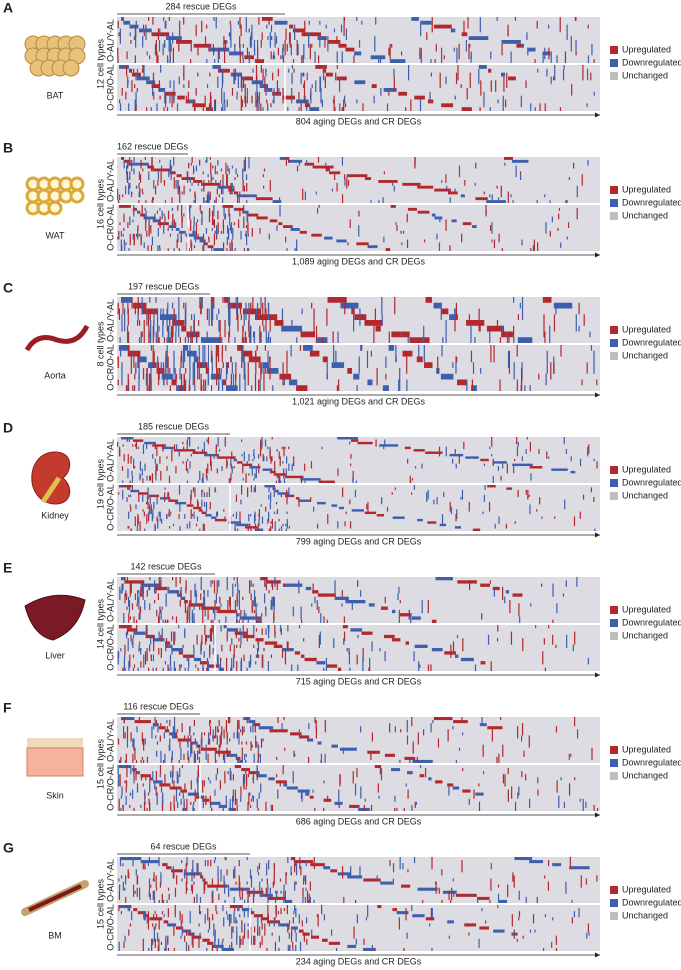  What do you see at coordinates (164, 286) in the screenshot?
I see `rescue-label: 197 rescue DEGs` at bounding box center [164, 286].